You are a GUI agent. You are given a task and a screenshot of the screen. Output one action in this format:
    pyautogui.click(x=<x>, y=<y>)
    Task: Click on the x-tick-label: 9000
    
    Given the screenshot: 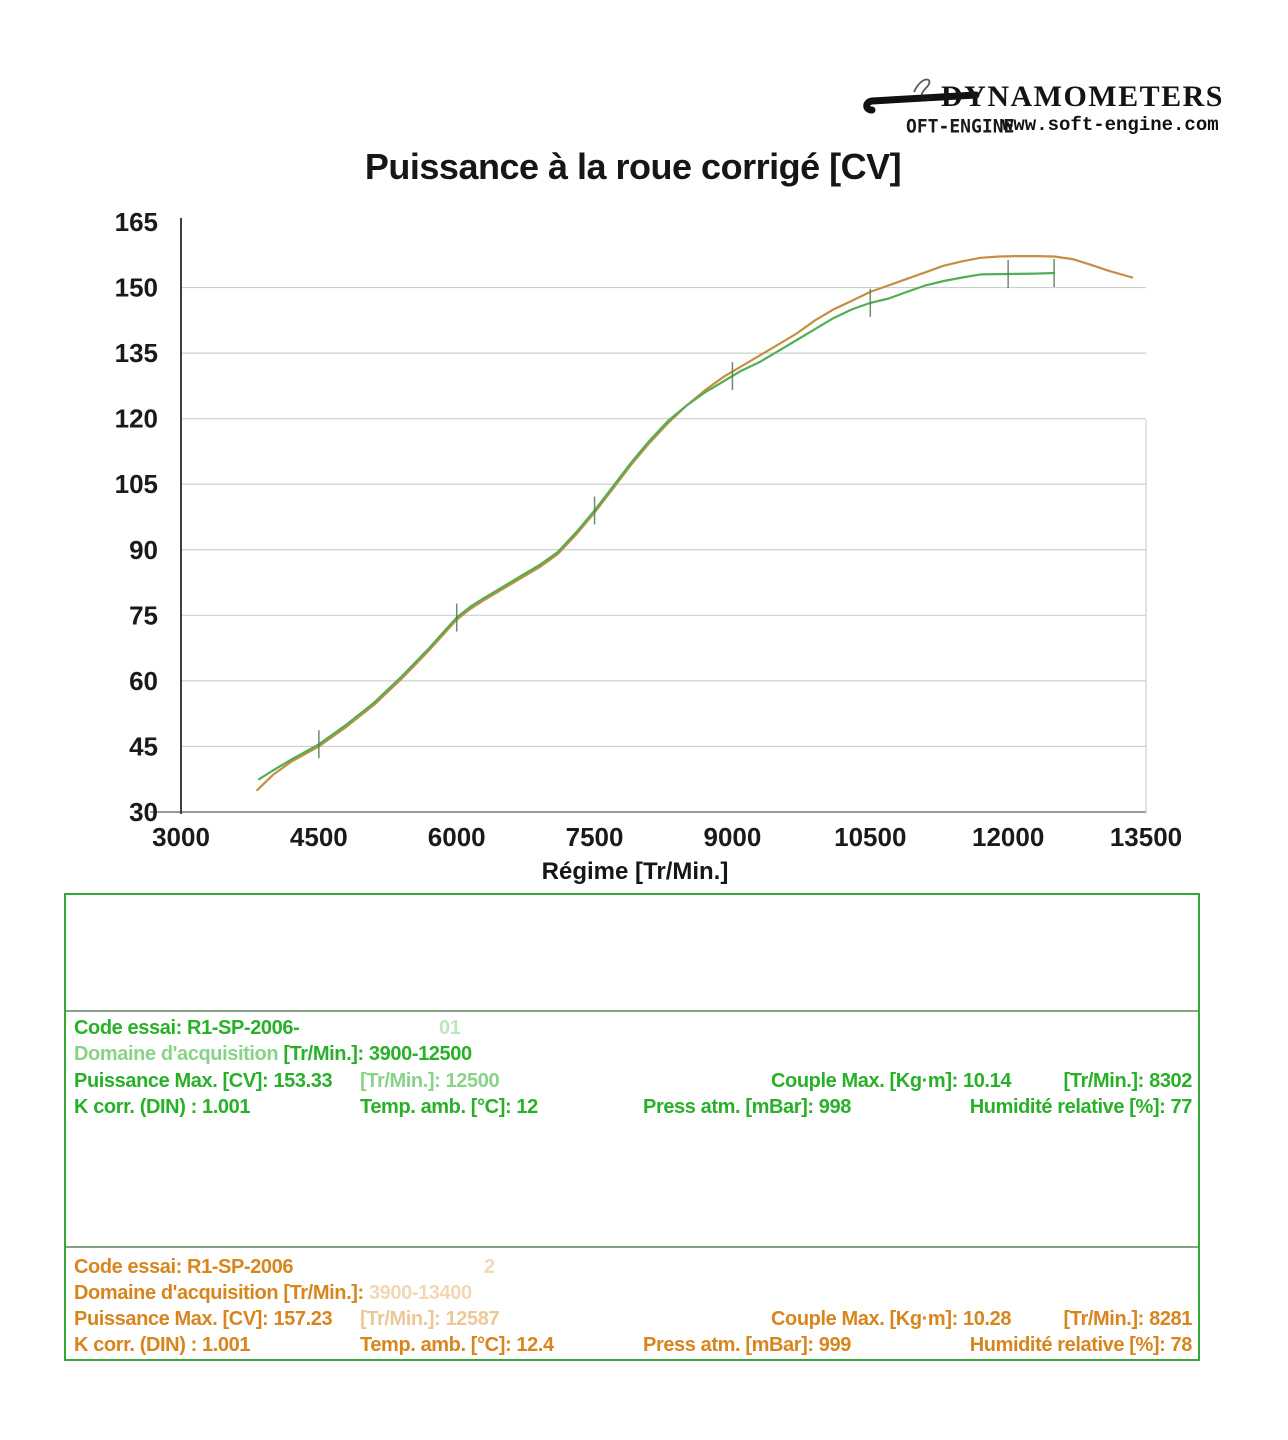 What is the action you would take?
    pyautogui.click(x=733, y=837)
    